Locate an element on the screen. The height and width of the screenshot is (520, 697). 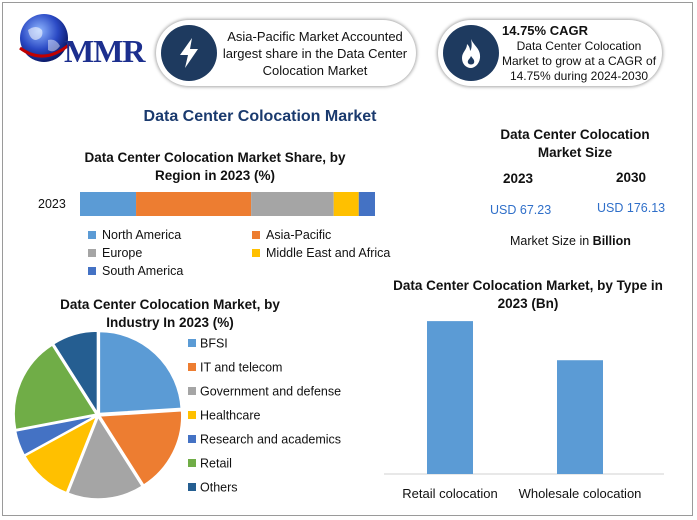
legend-north-america: North America is located at coordinates (134, 235).